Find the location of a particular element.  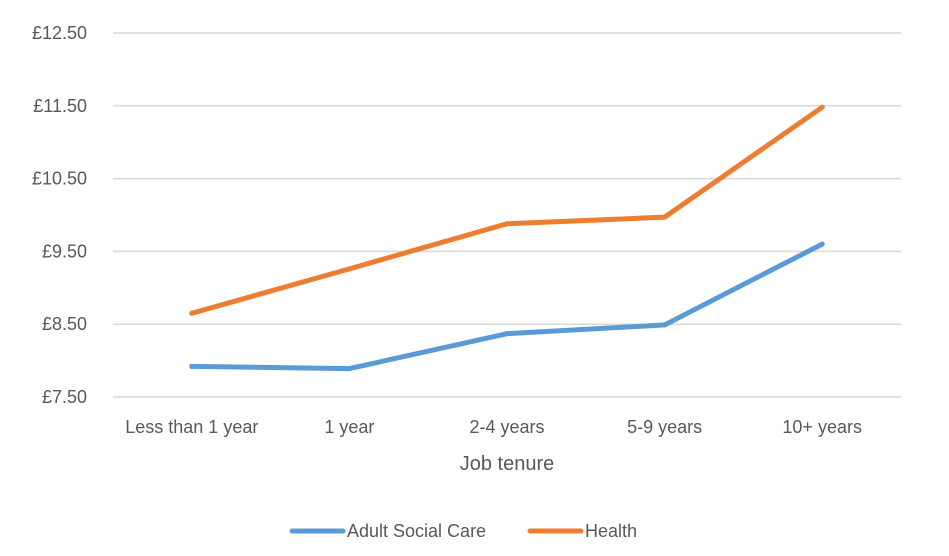

y-tick-label: £12.50 is located at coordinates (59, 33).